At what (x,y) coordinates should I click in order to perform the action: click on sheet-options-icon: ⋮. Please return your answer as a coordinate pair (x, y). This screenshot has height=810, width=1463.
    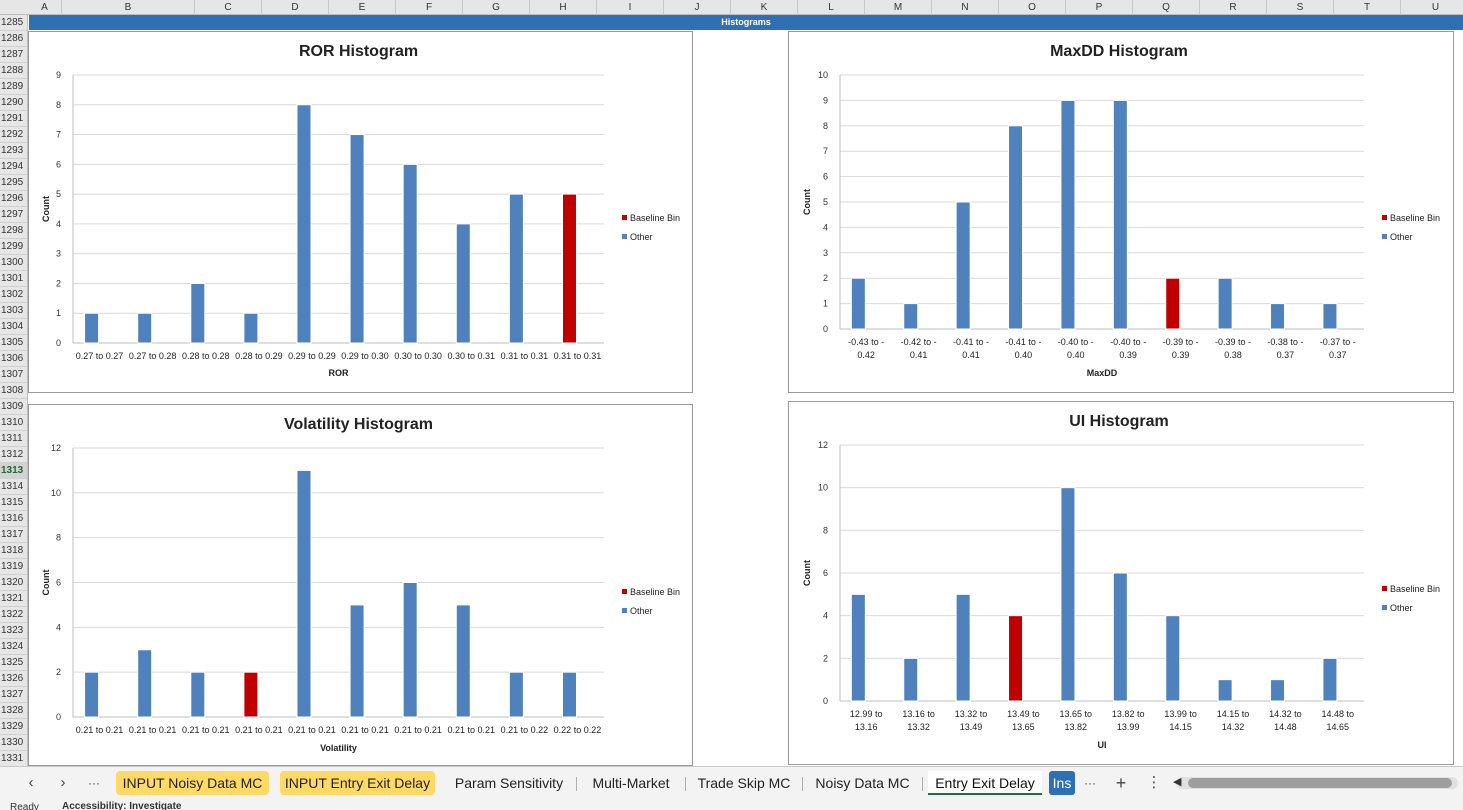
    Looking at the image, I should click on (1154, 782).